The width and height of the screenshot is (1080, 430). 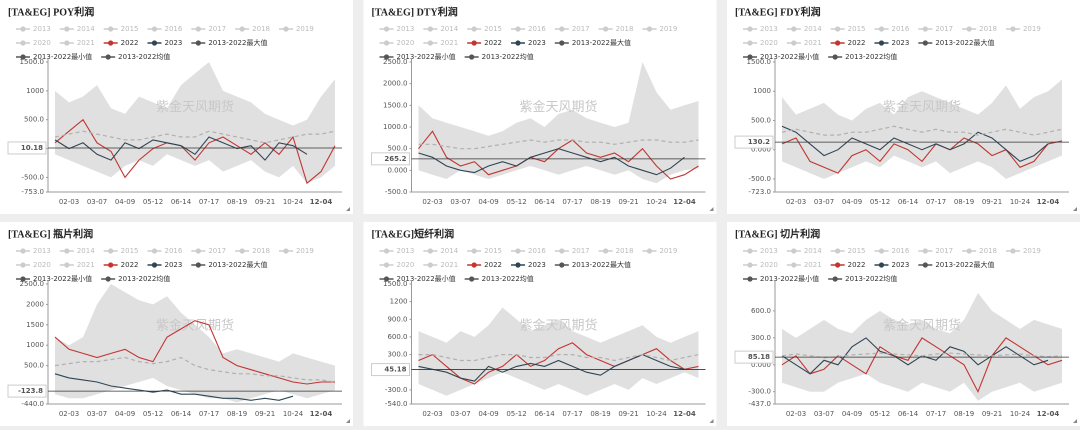 What do you see at coordinates (181, 414) in the screenshot?
I see `x-tick-label: 06-14` at bounding box center [181, 414].